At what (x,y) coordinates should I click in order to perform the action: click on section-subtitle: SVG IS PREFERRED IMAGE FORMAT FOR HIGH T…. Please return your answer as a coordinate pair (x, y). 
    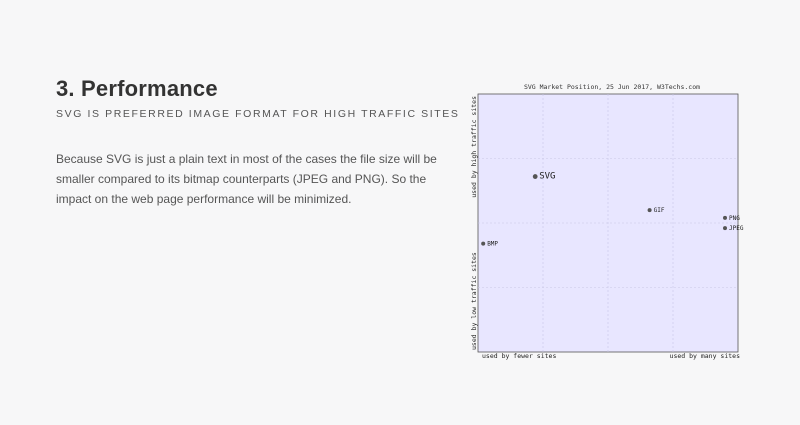
    Looking at the image, I should click on (258, 114).